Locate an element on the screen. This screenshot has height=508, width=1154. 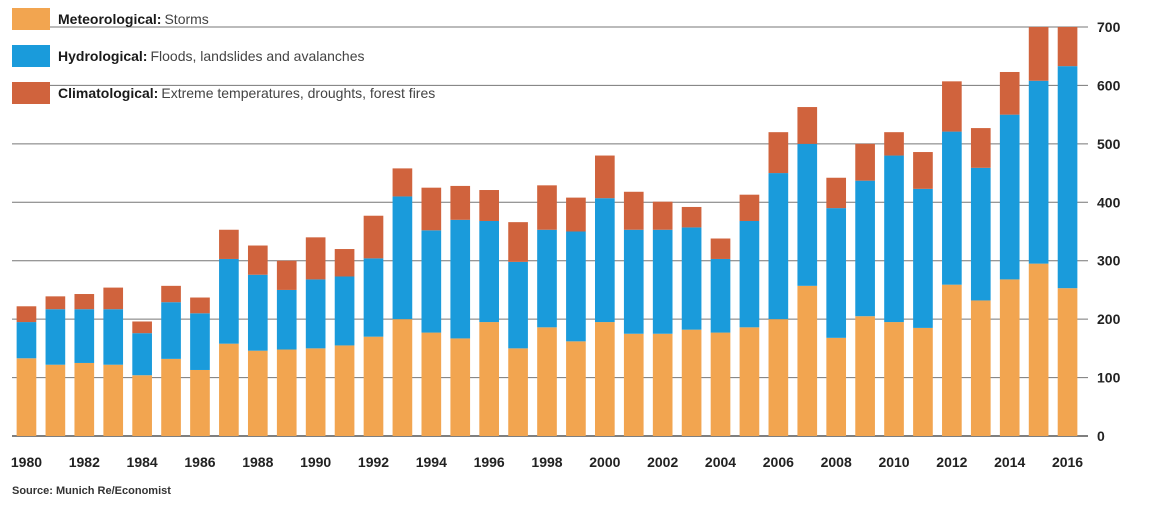
bar-hydrological-2004 is located at coordinates (720, 295).